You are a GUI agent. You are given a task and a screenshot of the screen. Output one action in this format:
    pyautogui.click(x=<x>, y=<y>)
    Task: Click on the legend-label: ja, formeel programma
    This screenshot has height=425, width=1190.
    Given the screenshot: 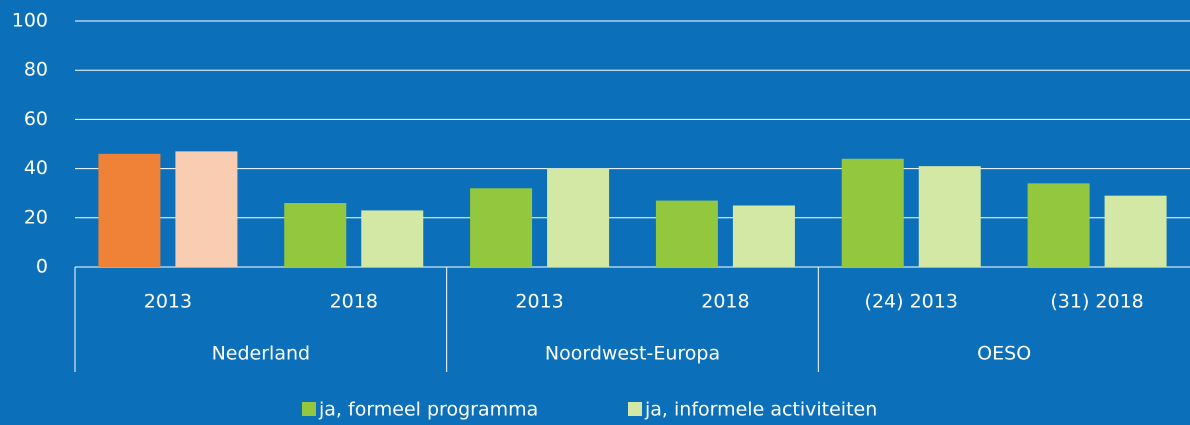 What is the action you would take?
    pyautogui.click(x=428, y=410)
    